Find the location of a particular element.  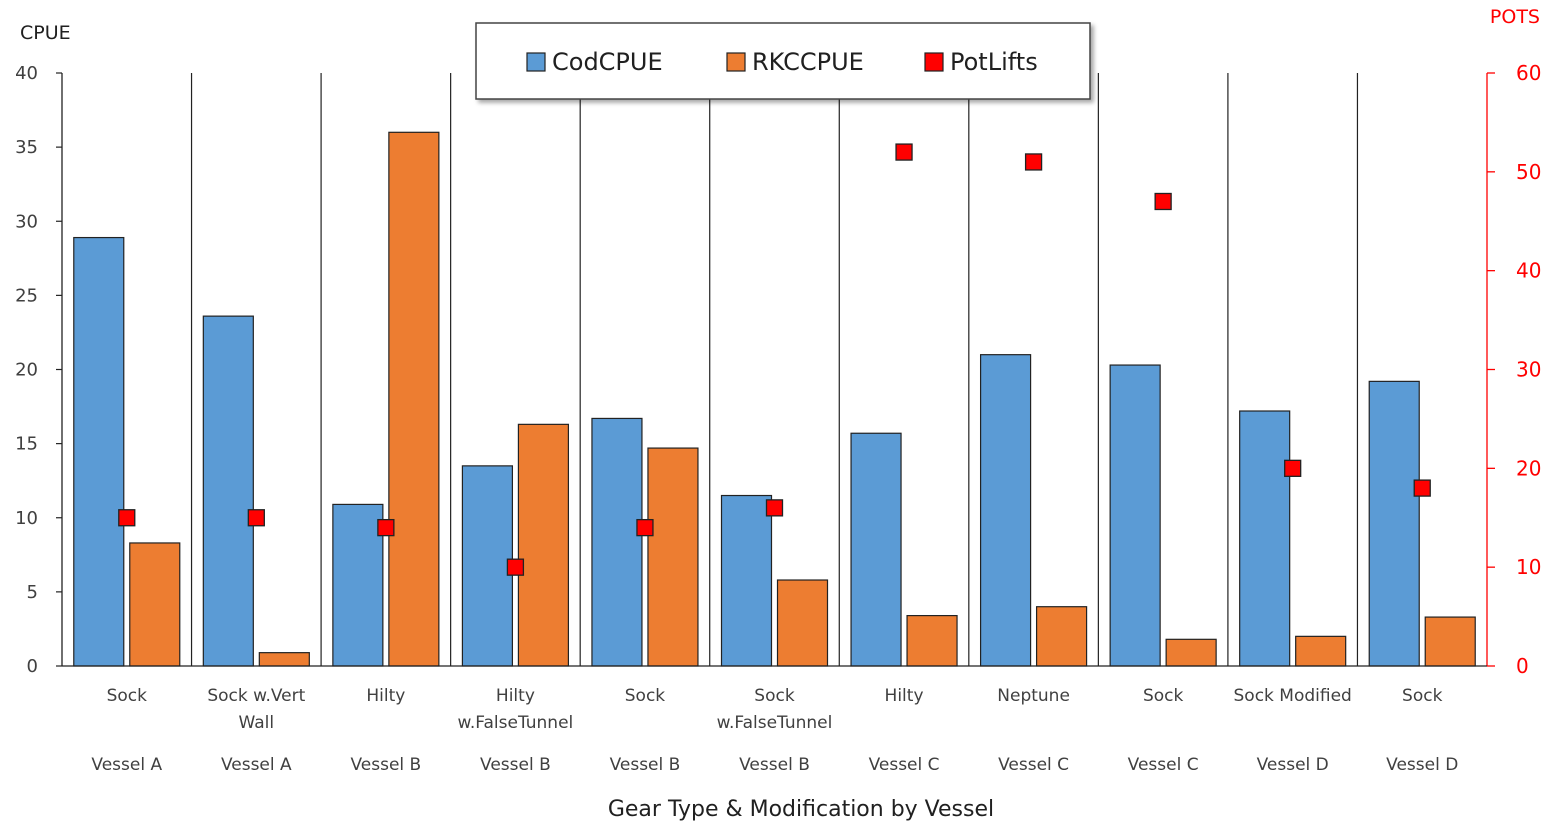

y2-tick-label: 10 is located at coordinates (1528, 567).